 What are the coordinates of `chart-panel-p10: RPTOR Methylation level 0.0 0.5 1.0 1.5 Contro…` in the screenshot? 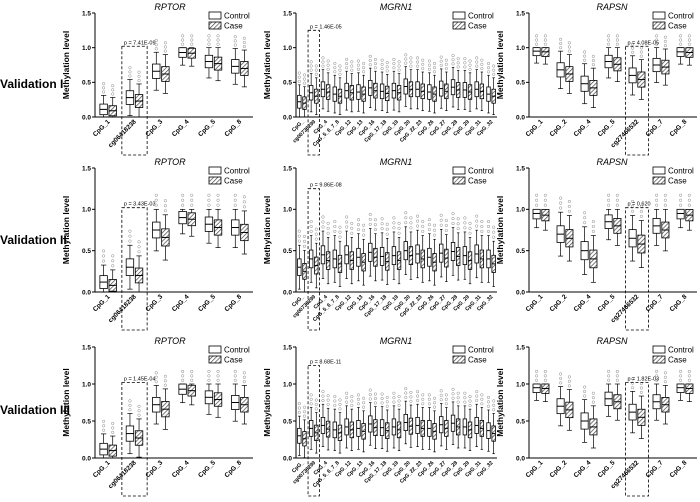 It's located at (157, 244).